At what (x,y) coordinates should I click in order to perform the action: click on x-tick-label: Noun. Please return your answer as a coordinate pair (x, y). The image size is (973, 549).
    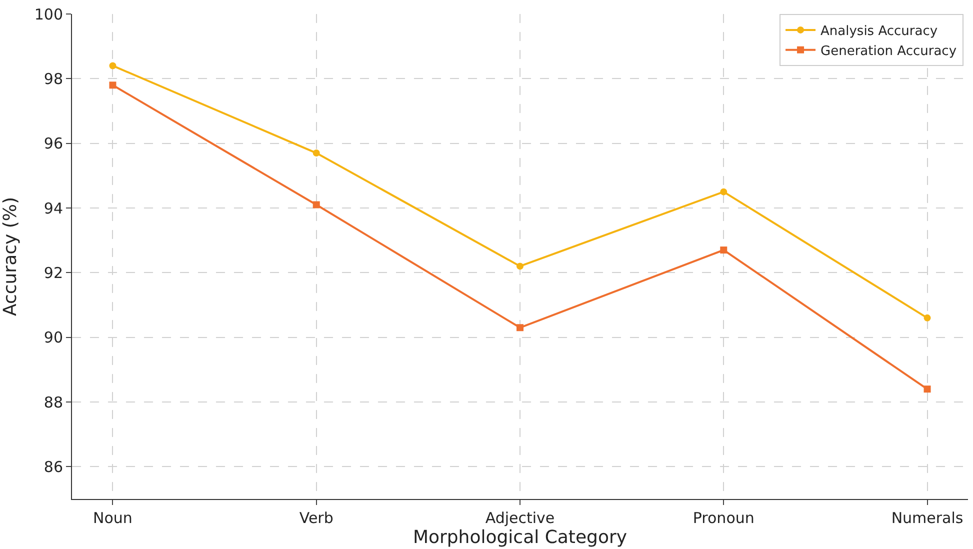
    Looking at the image, I should click on (112, 518).